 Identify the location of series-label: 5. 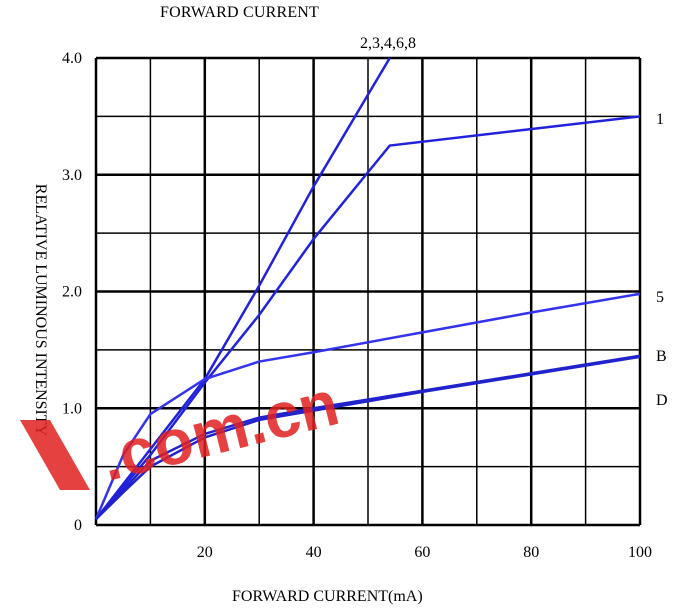
(660, 297).